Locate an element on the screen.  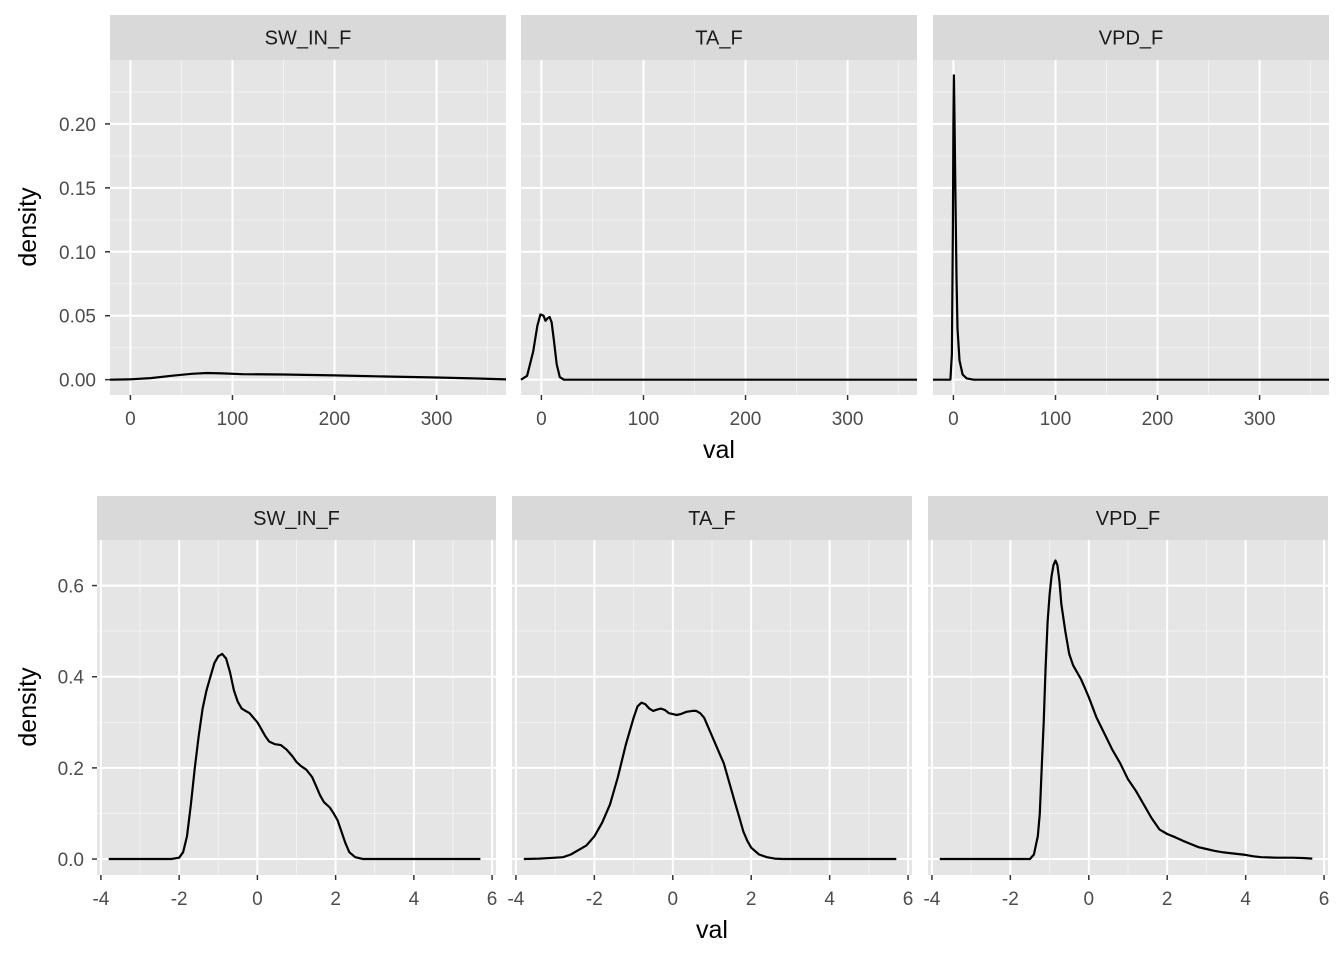
facet-panel-2-2: TA_F -4 -2 0 2 4 6 is located at coordinates (710, 703).